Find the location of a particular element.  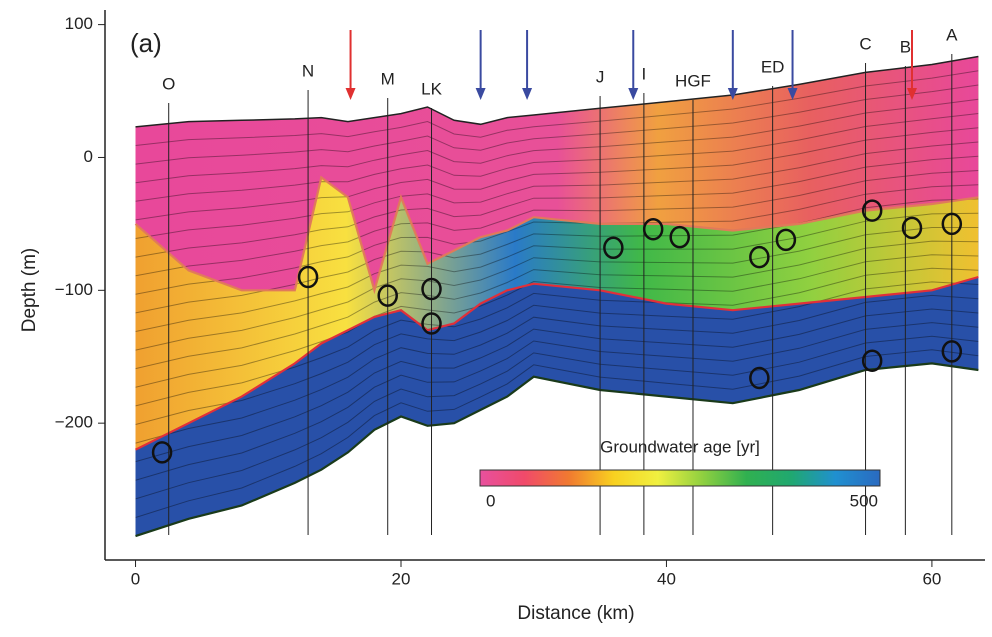

well-label: ED is located at coordinates (773, 66).